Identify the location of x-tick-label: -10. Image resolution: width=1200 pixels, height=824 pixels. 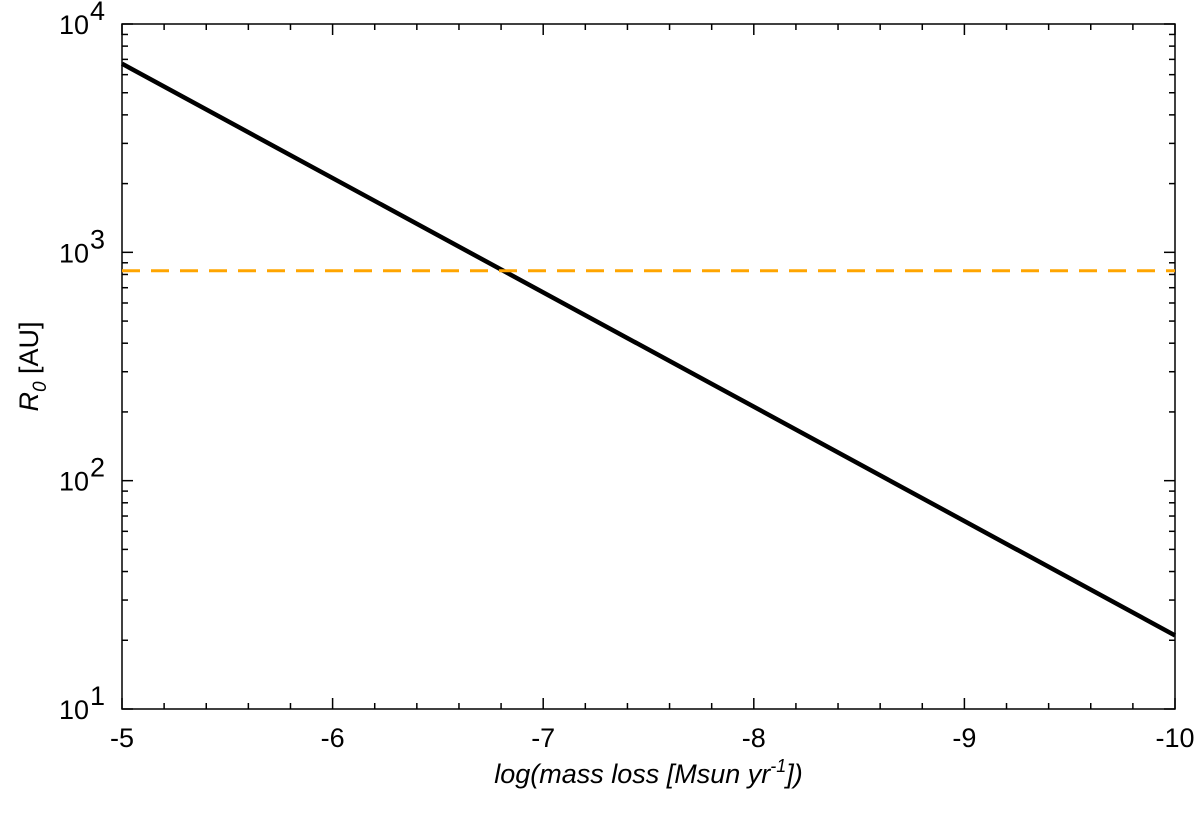
(1174, 738).